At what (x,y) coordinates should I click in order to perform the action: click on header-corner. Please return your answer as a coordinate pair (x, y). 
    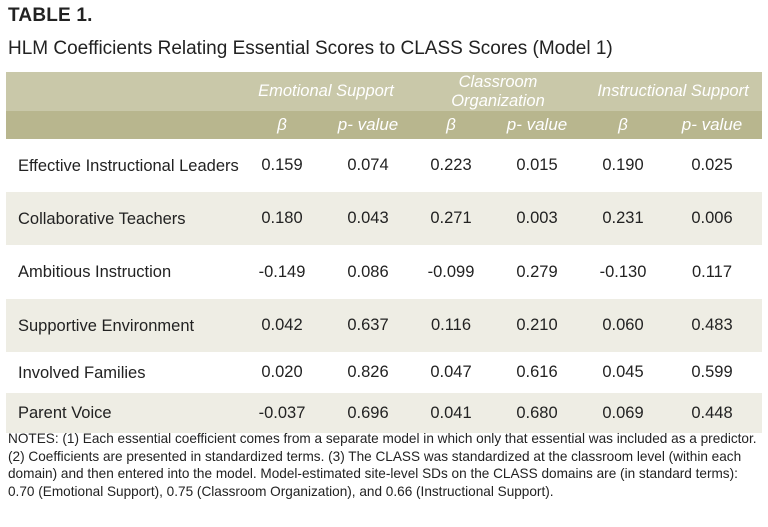
    Looking at the image, I should click on (123, 91).